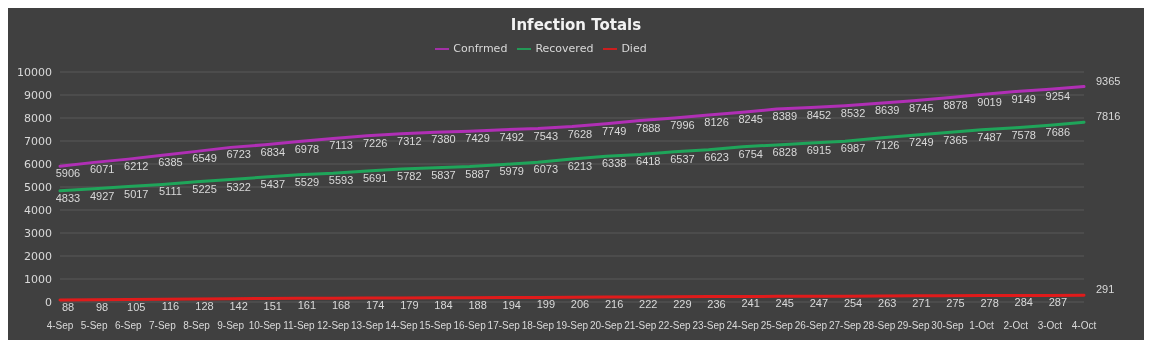 The width and height of the screenshot is (1152, 348). Describe the element at coordinates (853, 303) in the screenshot. I see `data-label: 254` at that location.